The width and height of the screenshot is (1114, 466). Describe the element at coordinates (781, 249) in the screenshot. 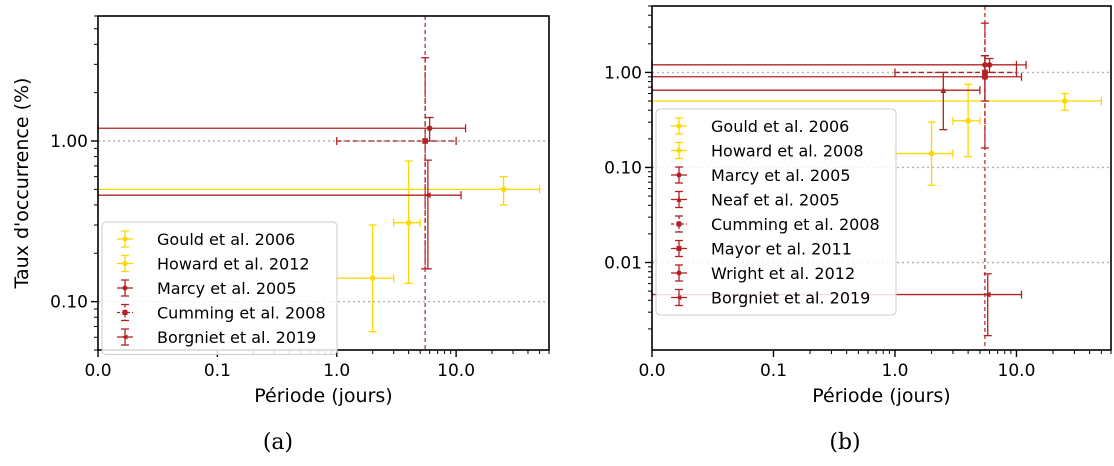

I see `legend-label: Mayor et al. 2011` at that location.